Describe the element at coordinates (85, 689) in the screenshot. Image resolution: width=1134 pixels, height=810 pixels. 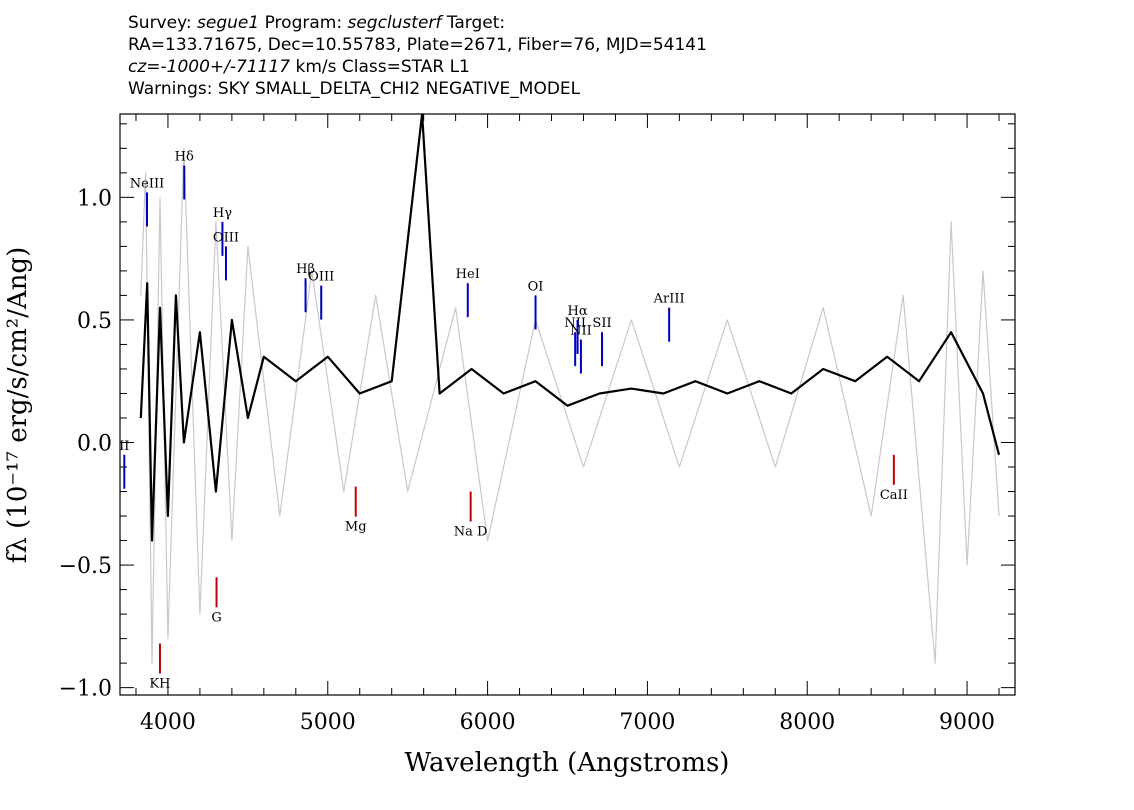
I see `y-tick-label: −1.0` at that location.